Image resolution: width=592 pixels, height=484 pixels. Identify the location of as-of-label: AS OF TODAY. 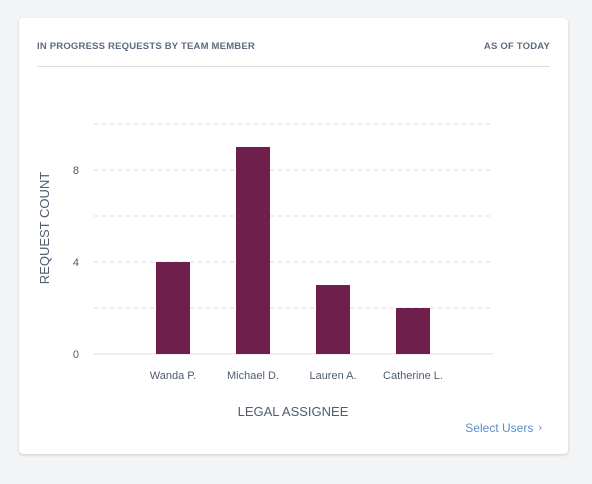
(516, 46).